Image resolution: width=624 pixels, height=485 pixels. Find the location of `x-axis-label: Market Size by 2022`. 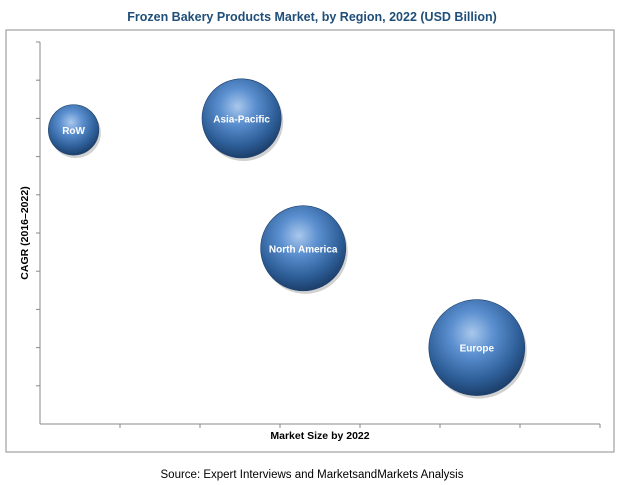

x-axis-label: Market Size by 2022 is located at coordinates (319, 436).